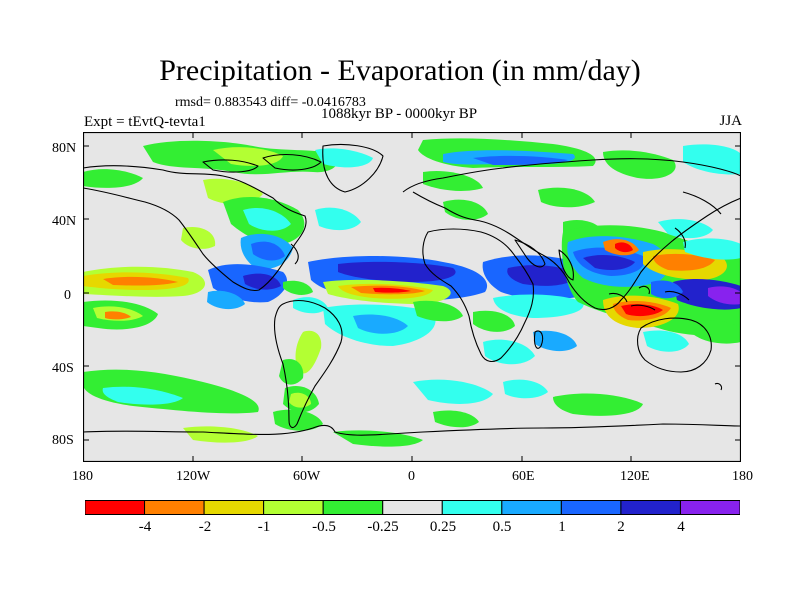 This screenshot has height=600, width=800. Describe the element at coordinates (271, 233) in the screenshot. I see `north-america-field` at that location.